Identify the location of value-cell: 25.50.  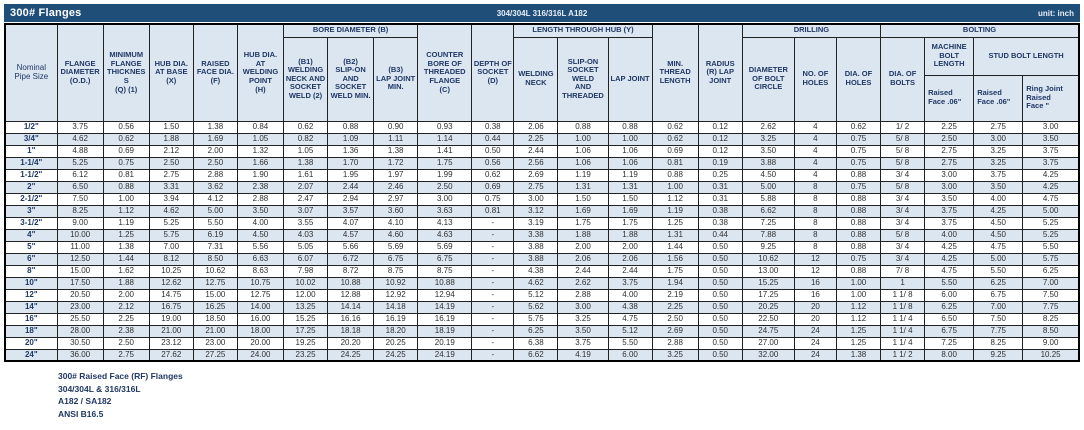
(80, 319).